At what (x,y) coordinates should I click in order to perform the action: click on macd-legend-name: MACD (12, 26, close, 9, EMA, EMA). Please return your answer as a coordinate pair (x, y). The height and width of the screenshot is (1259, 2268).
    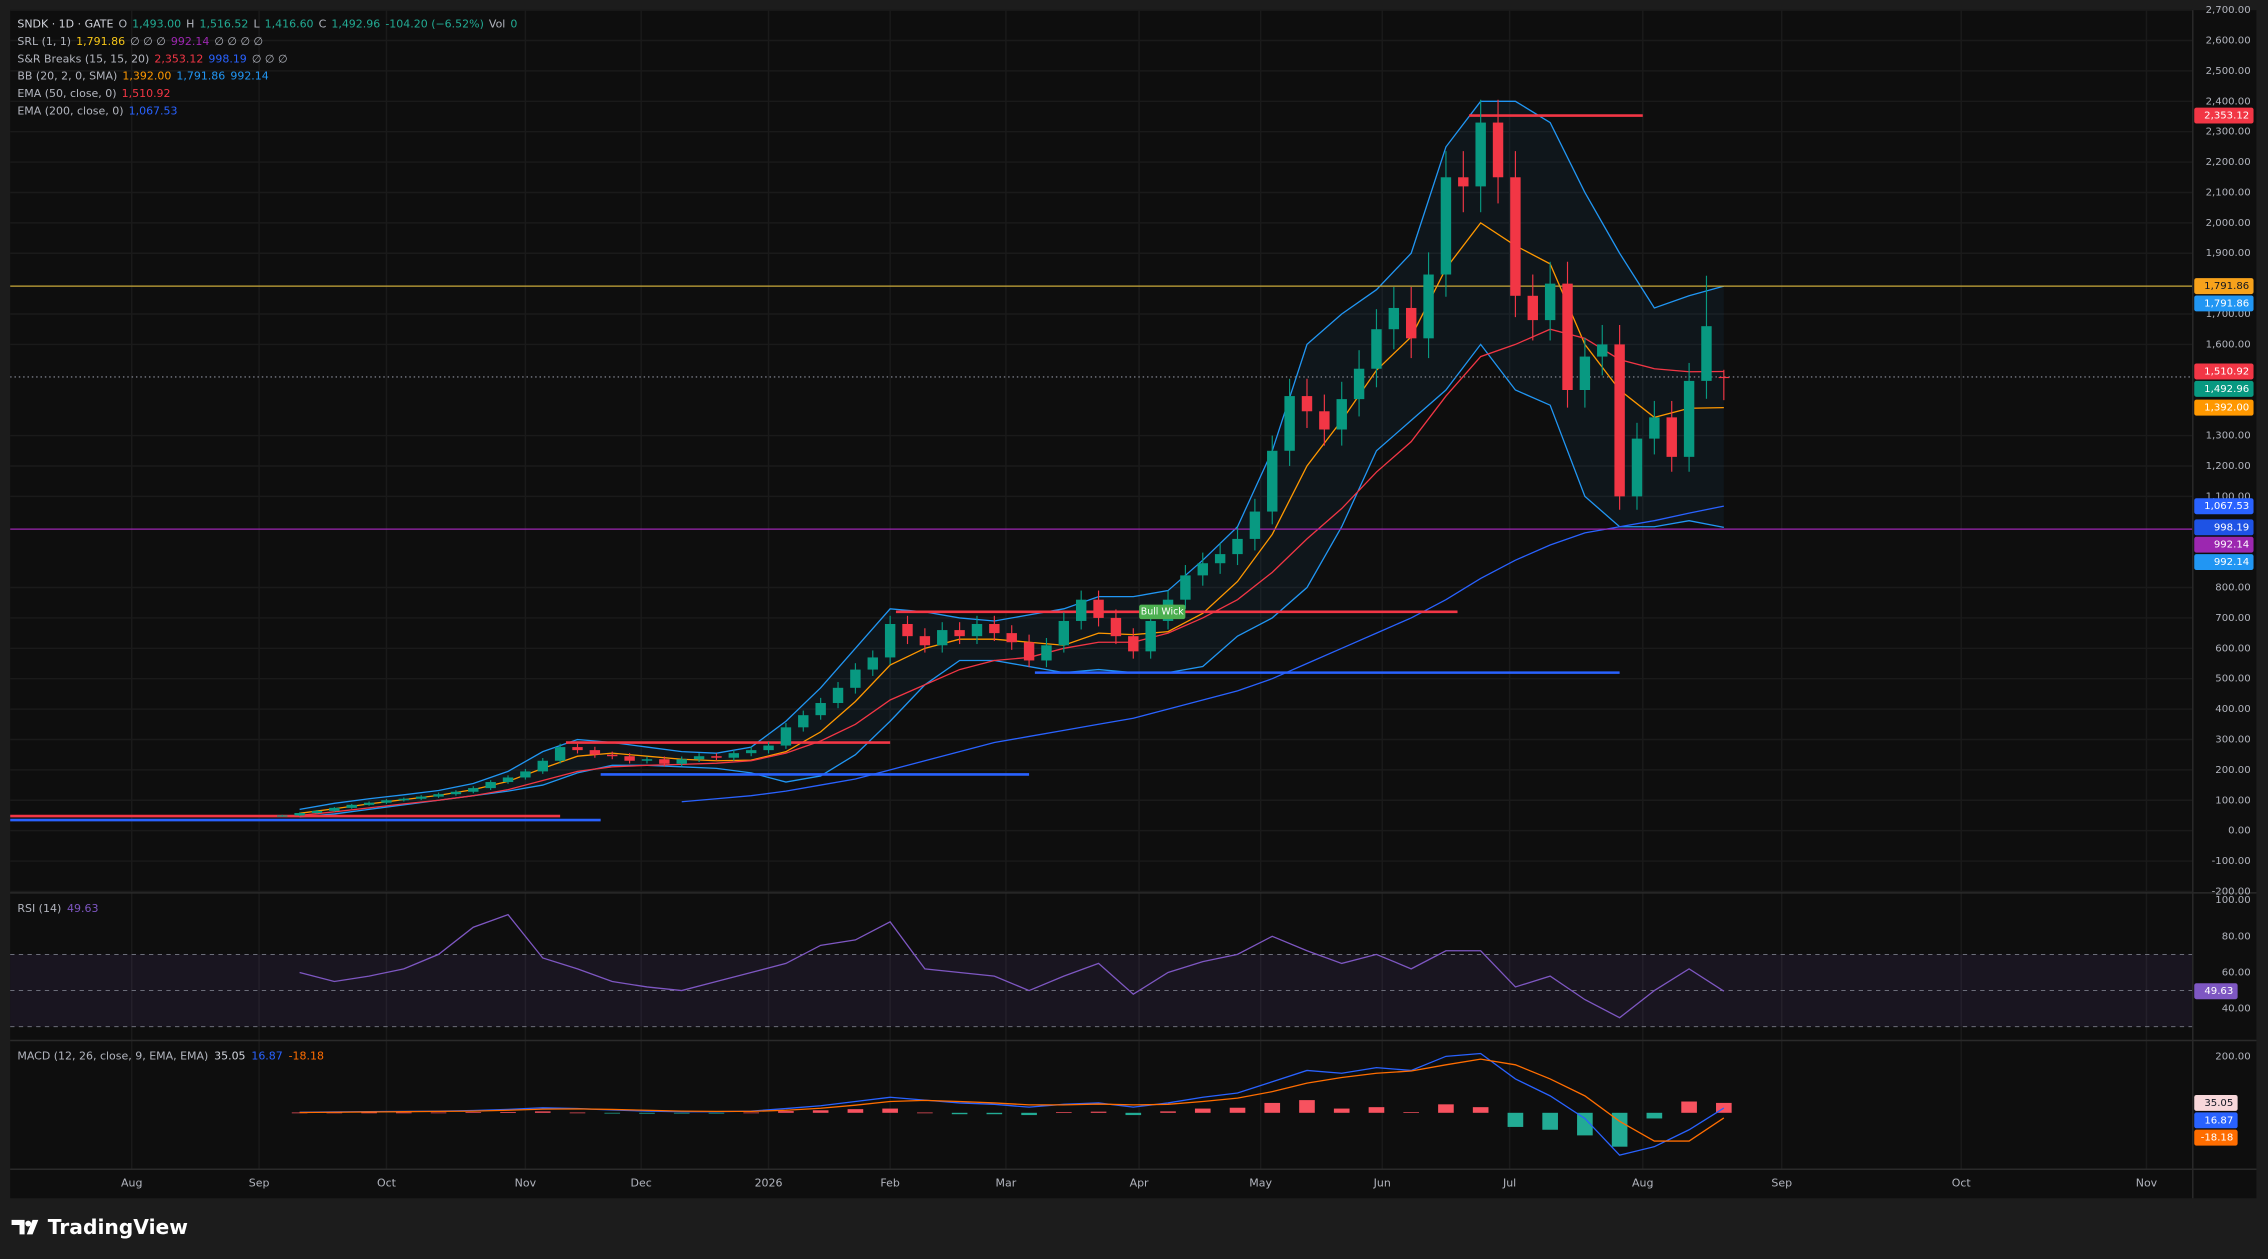
    Looking at the image, I should click on (112, 1055).